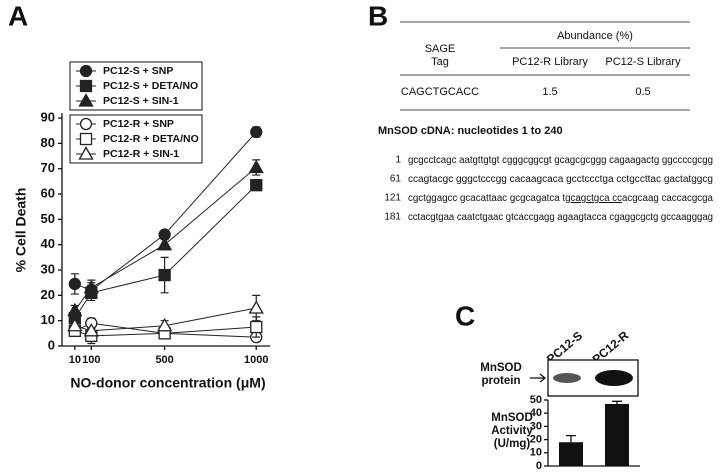 The width and height of the screenshot is (720, 474). I want to click on legend-label: PC12-S + SNP, so click(138, 71).